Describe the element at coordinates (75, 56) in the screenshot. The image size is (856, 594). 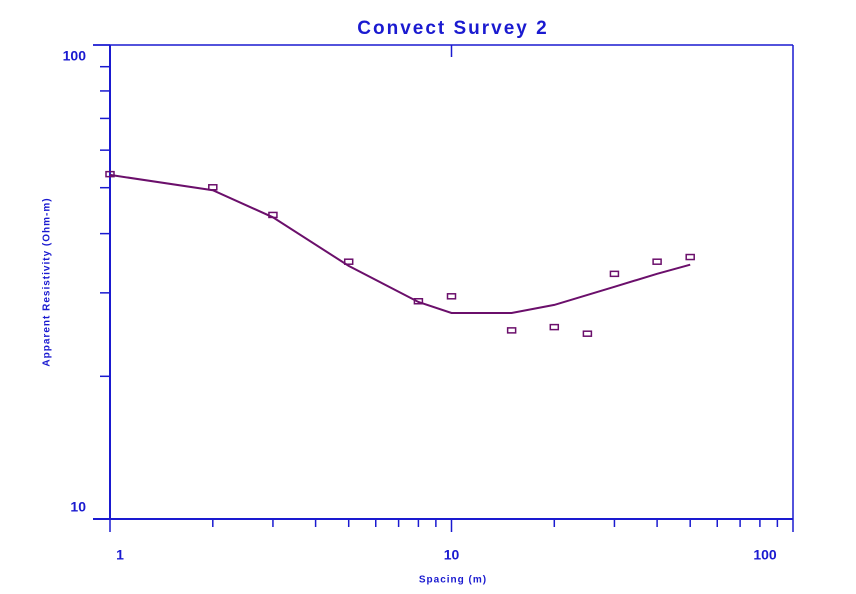
I see `y-tick-label: 100` at that location.